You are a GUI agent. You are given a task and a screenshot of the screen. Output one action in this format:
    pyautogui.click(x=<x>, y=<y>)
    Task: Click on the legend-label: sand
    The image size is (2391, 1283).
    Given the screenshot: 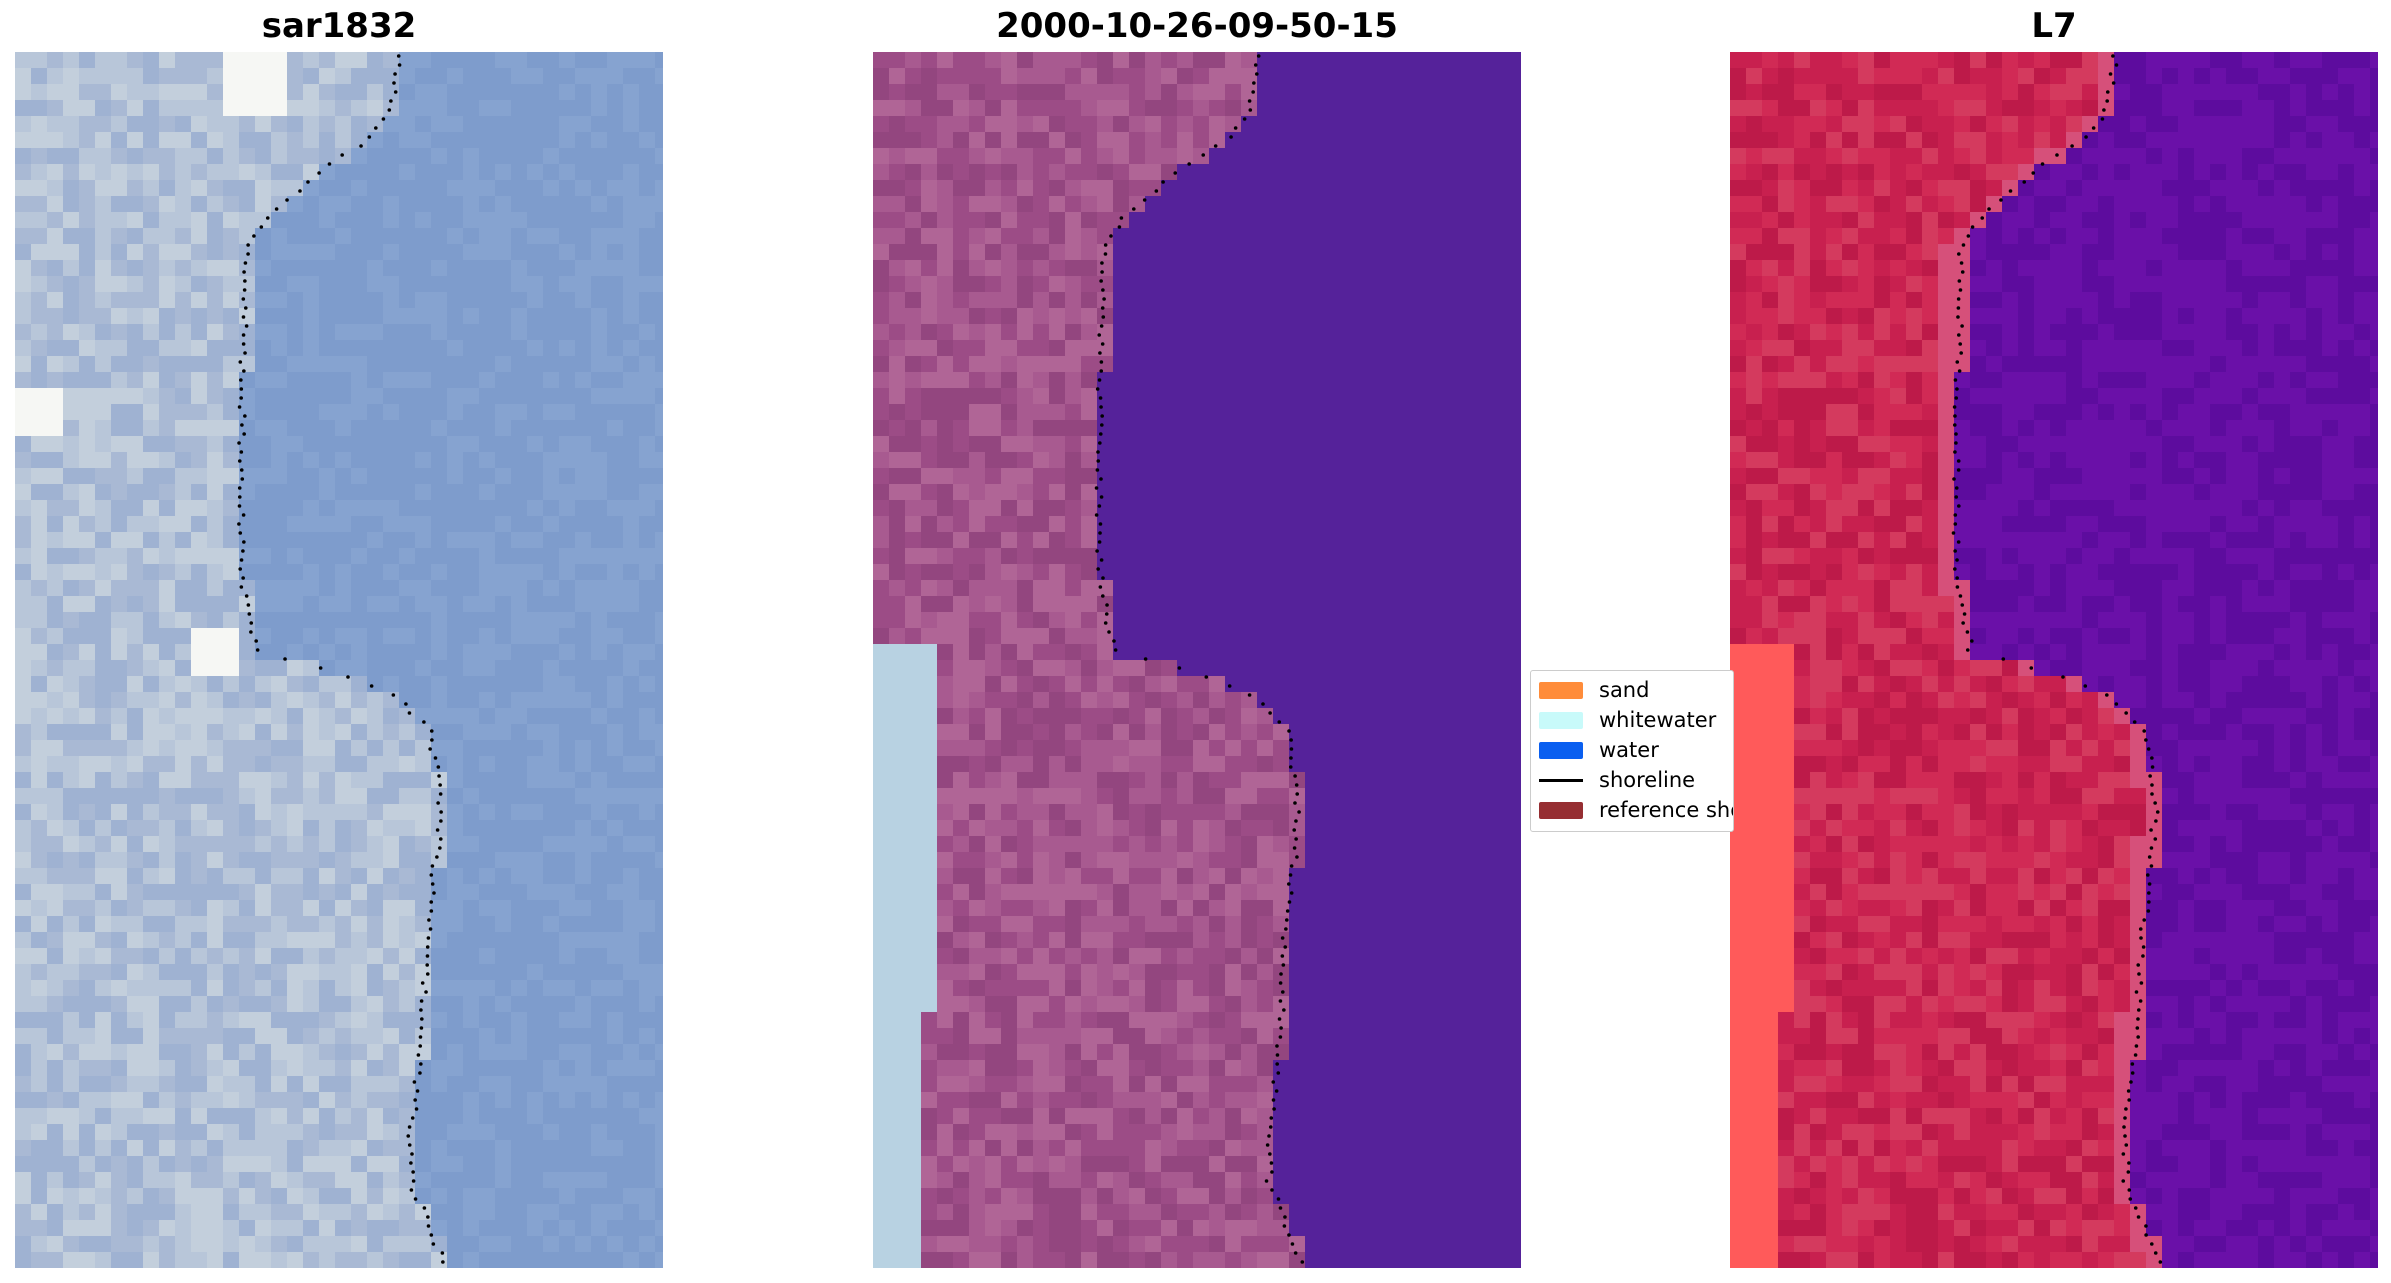 What is the action you would take?
    pyautogui.click(x=1624, y=690)
    